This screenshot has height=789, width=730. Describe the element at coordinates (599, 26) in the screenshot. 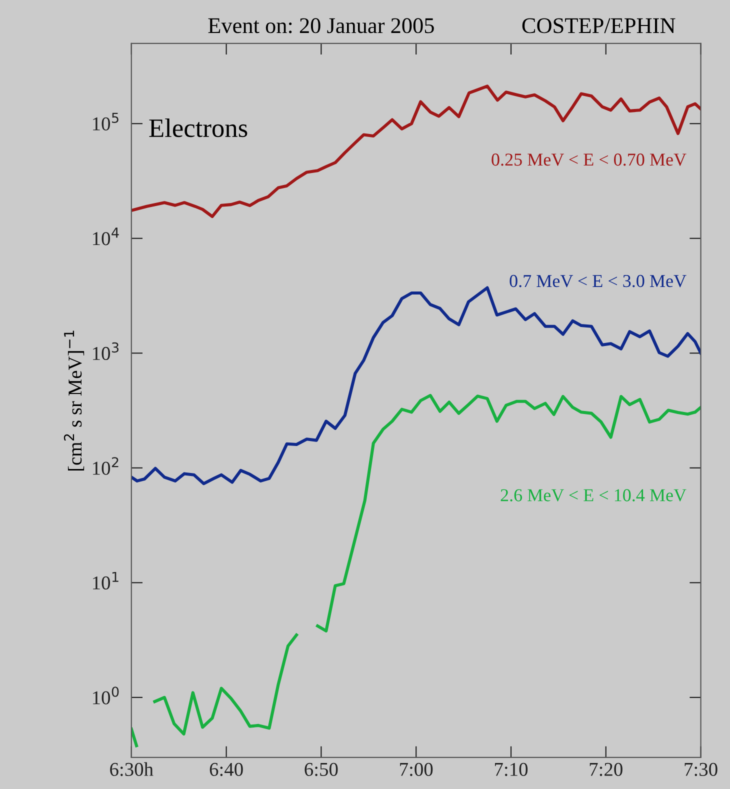

I see `chart-subtitle: COSTEP/EPHIN` at that location.